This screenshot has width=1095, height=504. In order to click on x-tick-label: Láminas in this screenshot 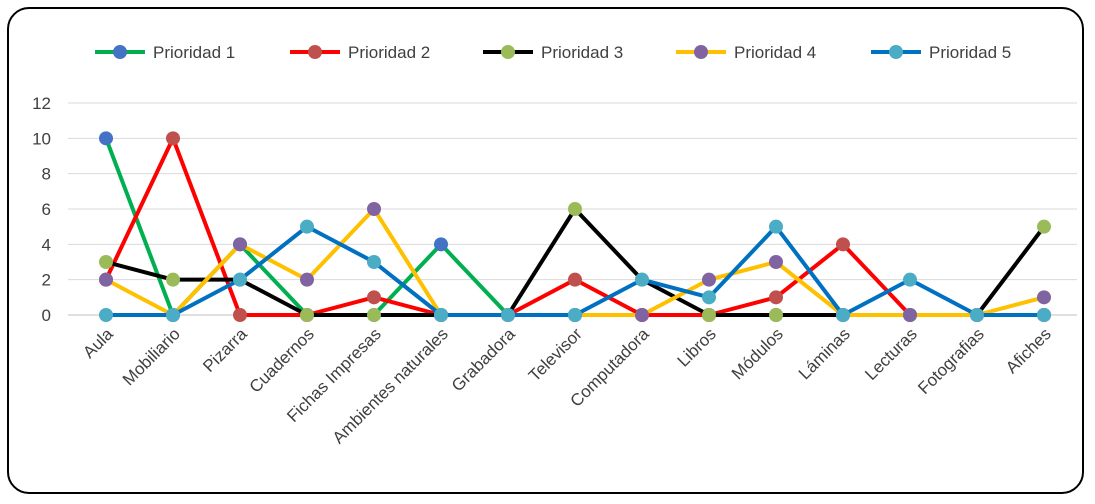, I will do `click(824, 353)`.